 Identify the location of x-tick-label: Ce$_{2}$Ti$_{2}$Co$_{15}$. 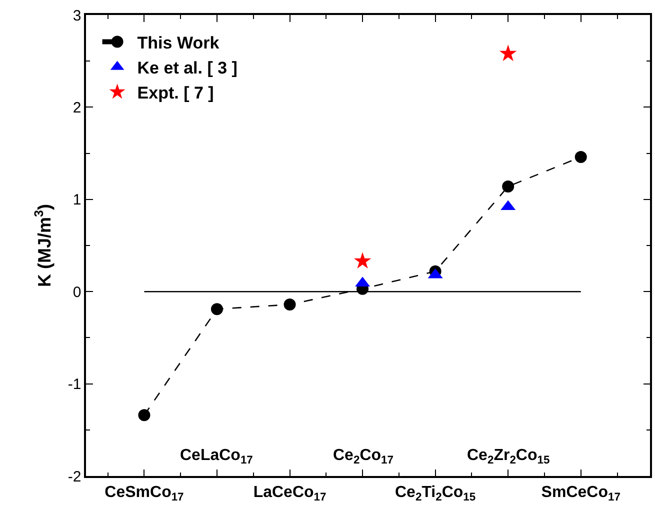
(435, 494).